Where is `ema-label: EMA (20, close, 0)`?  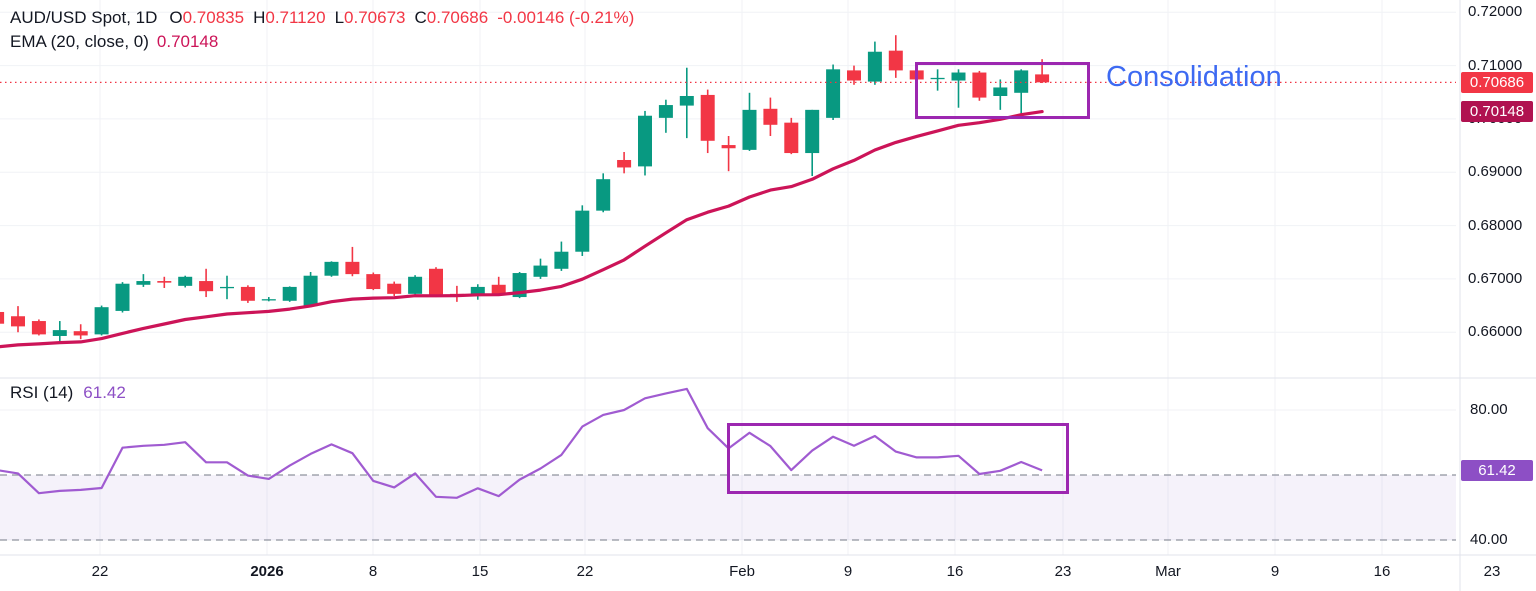
ema-label: EMA (20, close, 0) is located at coordinates (79, 41).